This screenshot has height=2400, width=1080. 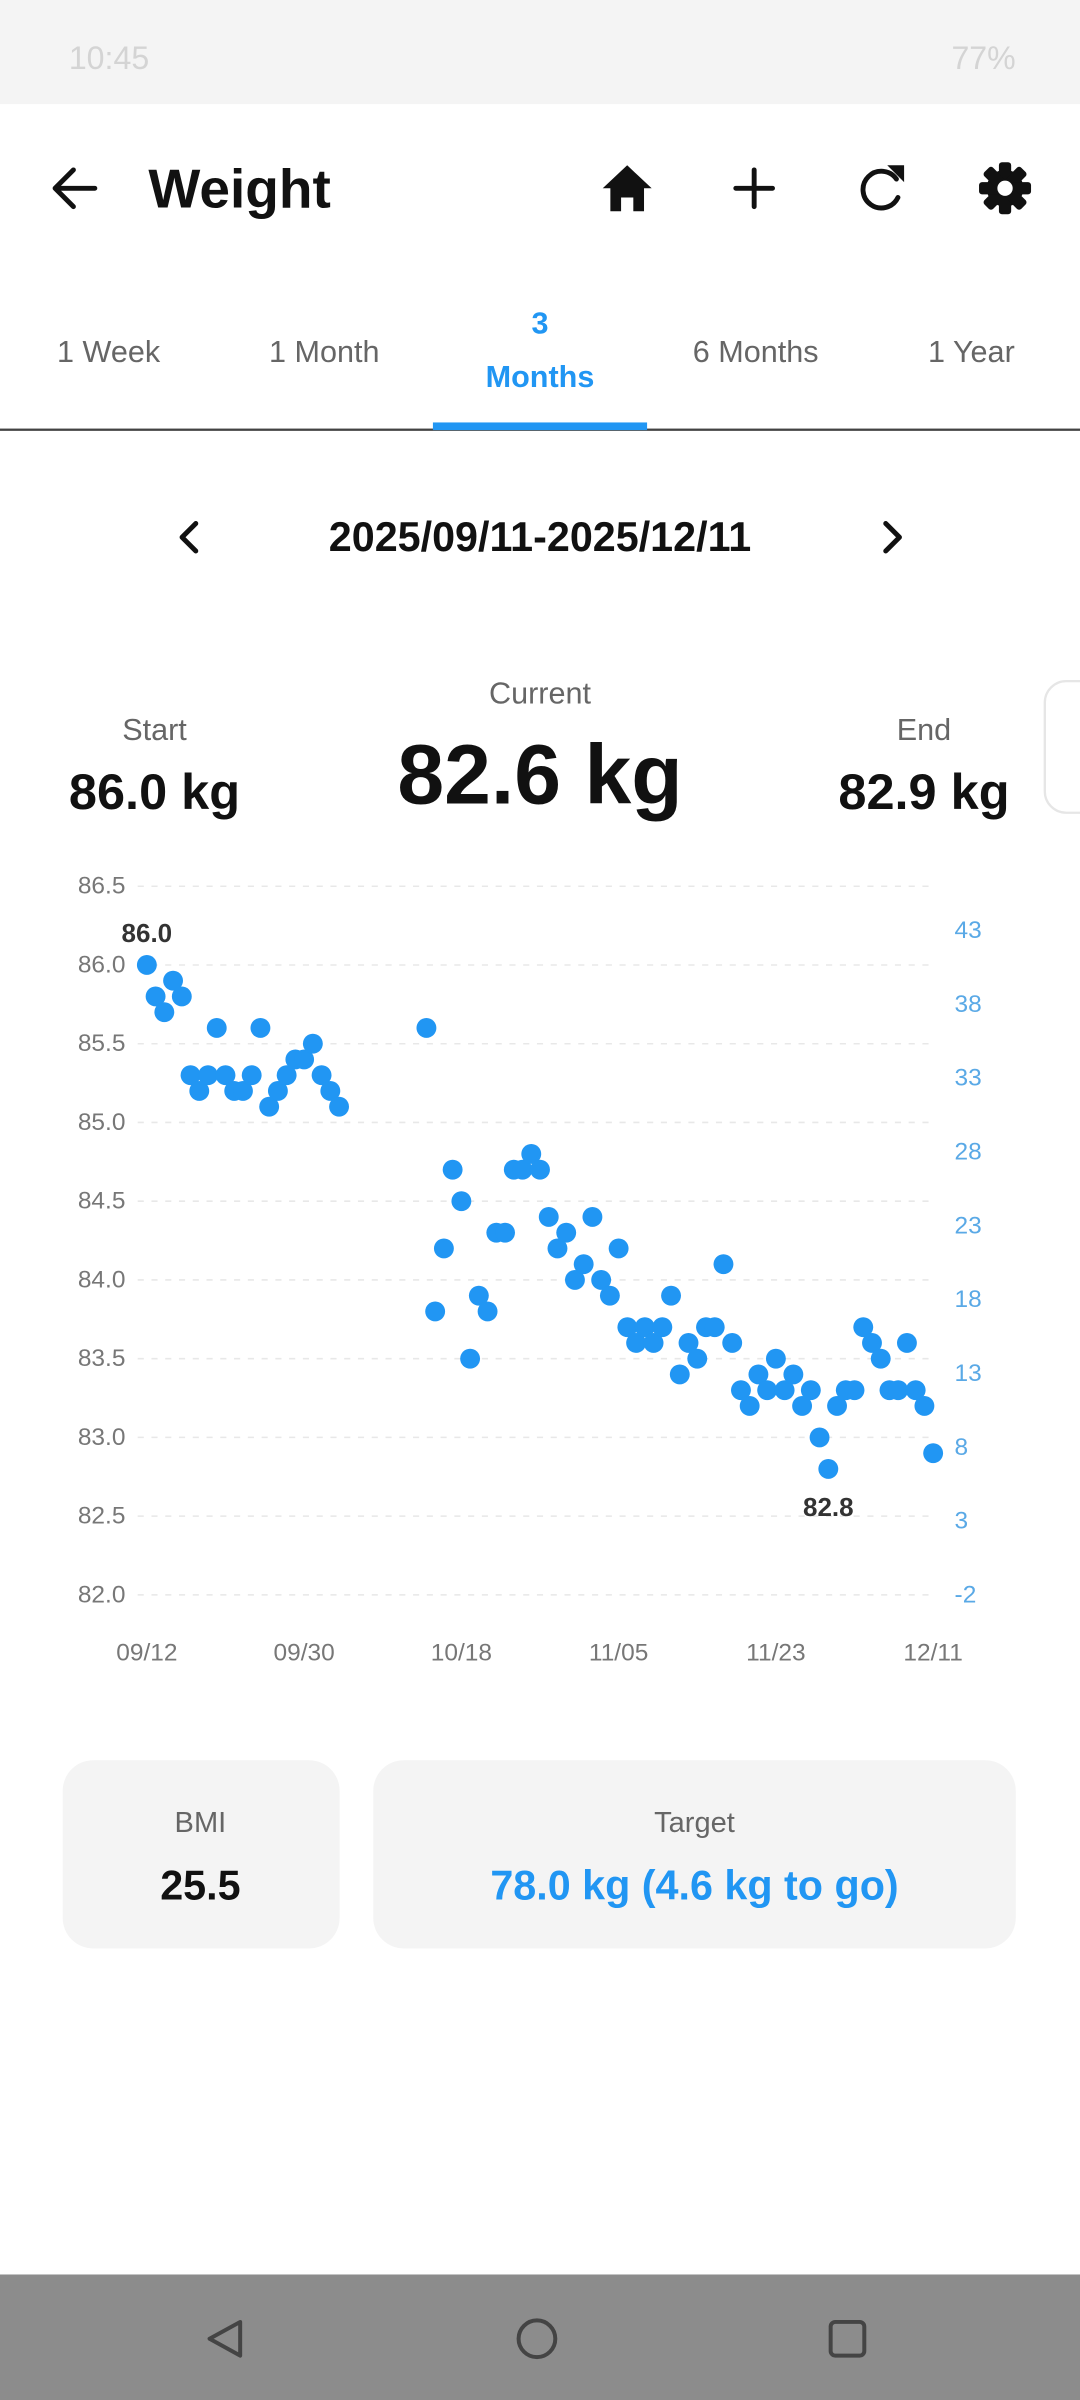 What do you see at coordinates (618, 1653) in the screenshot?
I see `x-tick-label: 11/05` at bounding box center [618, 1653].